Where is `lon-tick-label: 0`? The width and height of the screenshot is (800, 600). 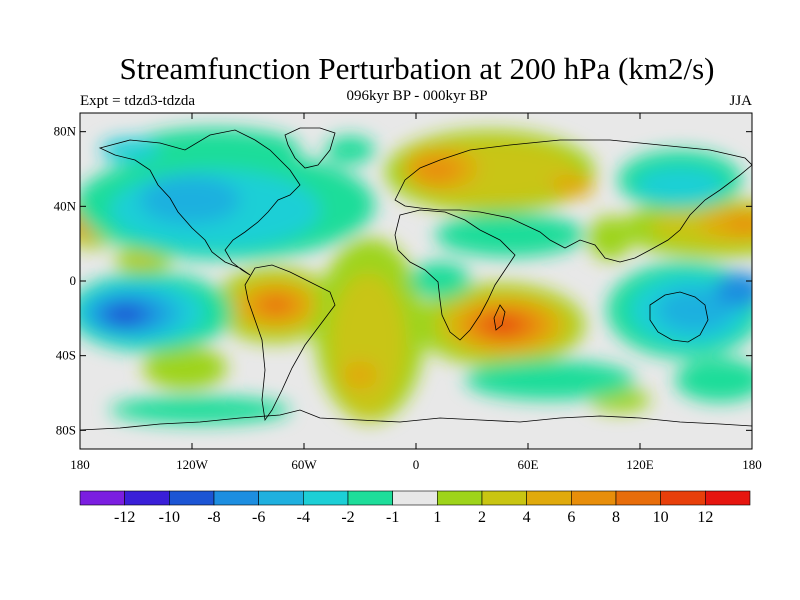
lon-tick-label: 0 is located at coordinates (416, 464).